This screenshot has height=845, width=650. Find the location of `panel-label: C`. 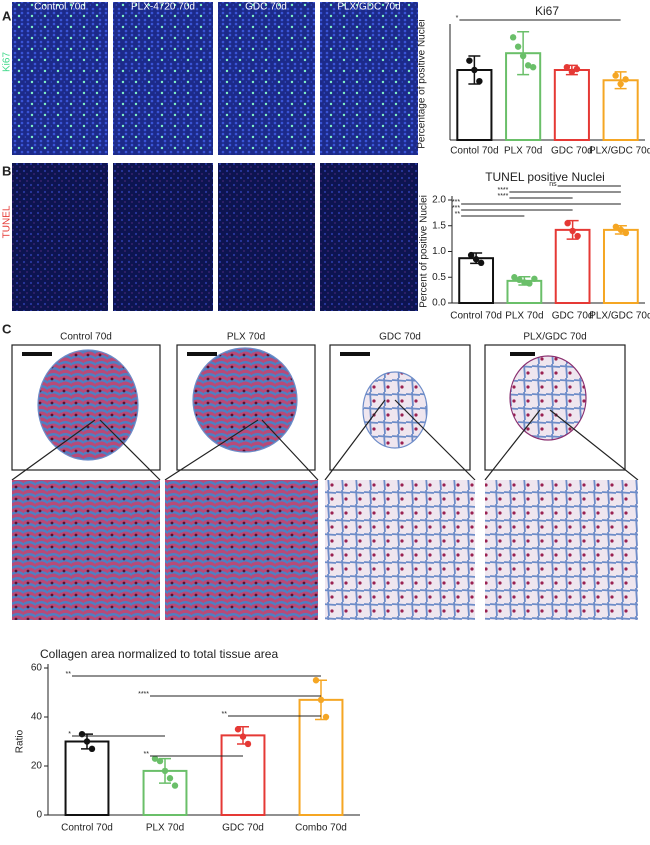

panel-label: C is located at coordinates (7, 328).